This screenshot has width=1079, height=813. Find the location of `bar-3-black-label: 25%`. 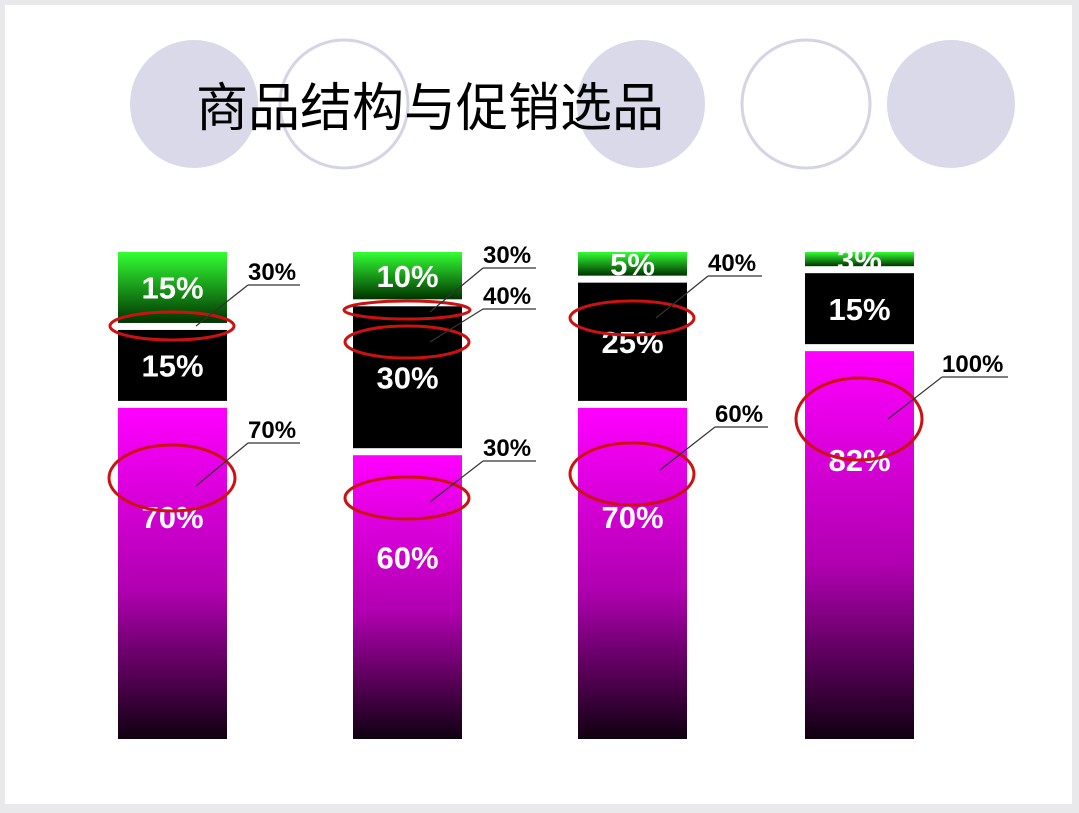

bar-3-black-label: 25% is located at coordinates (632, 342).